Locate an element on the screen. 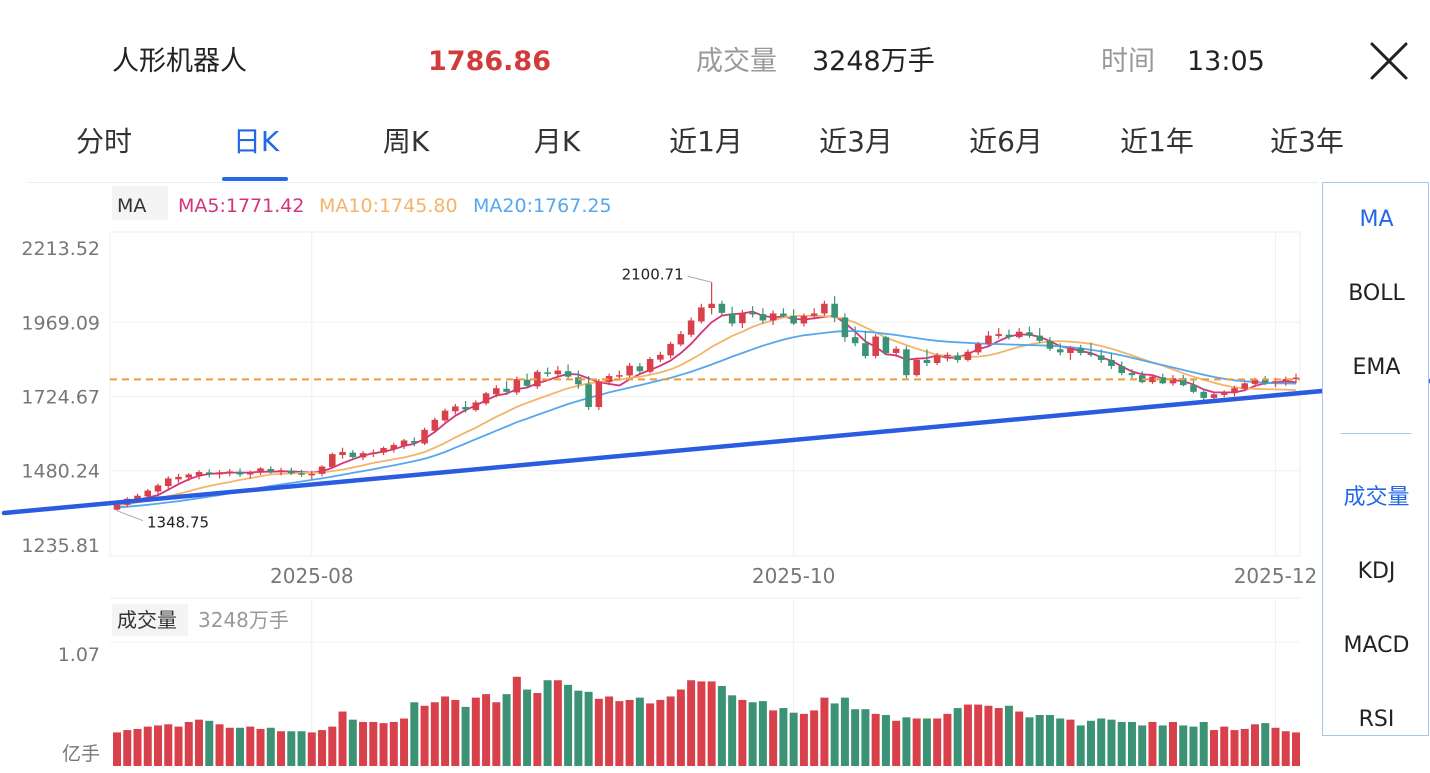 This screenshot has height=773, width=1430. tab-3-years: 近3年 is located at coordinates (1307, 141).